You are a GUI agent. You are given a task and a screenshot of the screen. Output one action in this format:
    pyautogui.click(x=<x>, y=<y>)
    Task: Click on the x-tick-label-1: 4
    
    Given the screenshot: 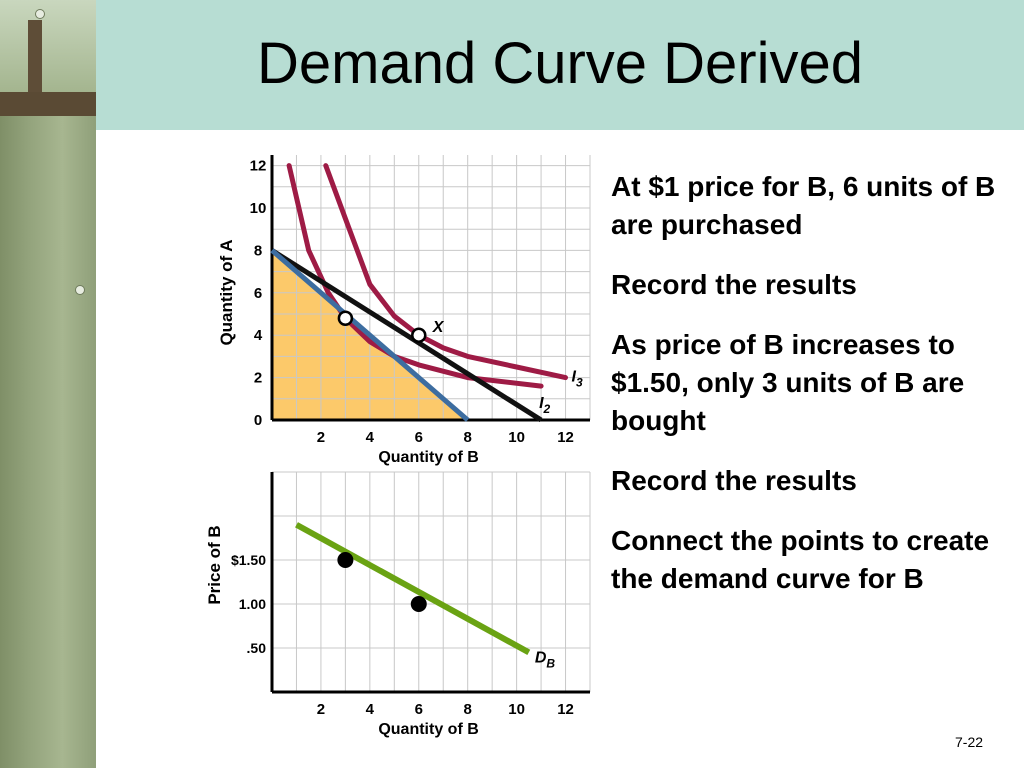 What is the action you would take?
    pyautogui.click(x=370, y=437)
    